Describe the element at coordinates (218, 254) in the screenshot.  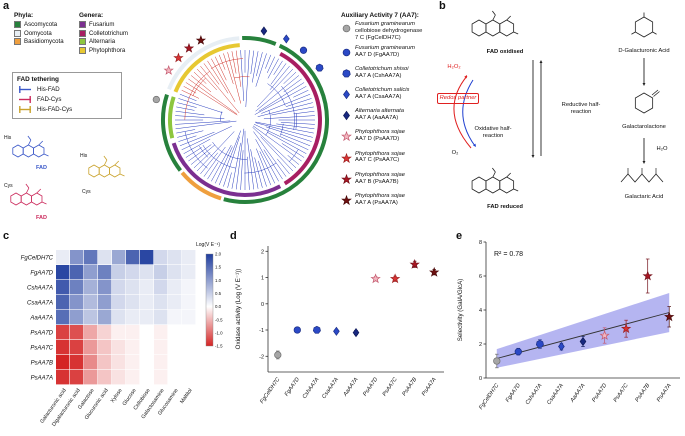
I see `svg-text: 2.0` at that location.